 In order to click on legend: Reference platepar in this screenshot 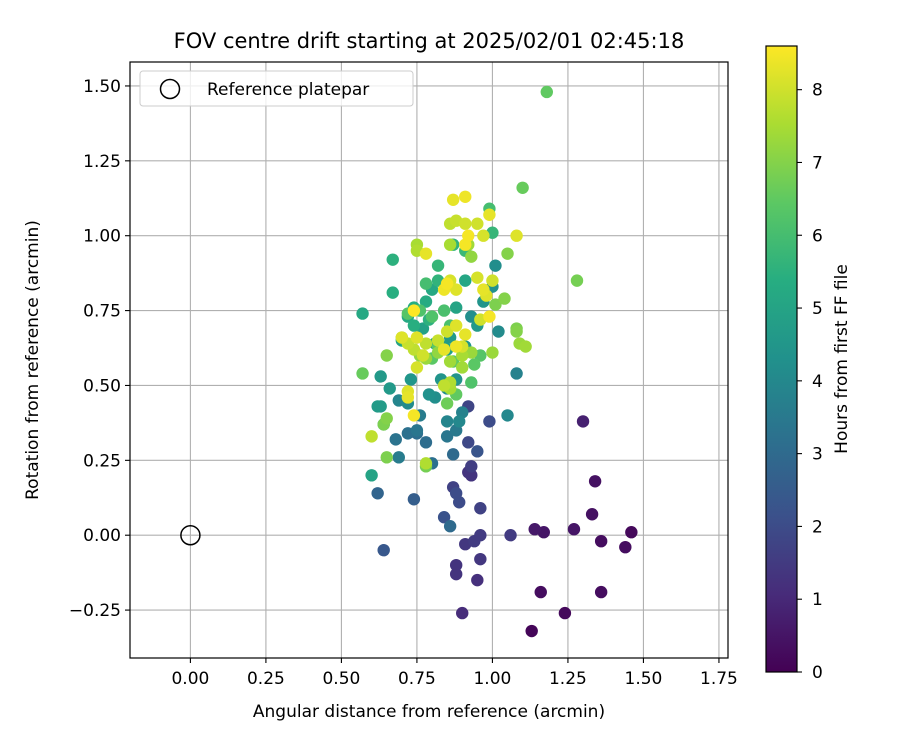, I will do `click(276, 88)`.